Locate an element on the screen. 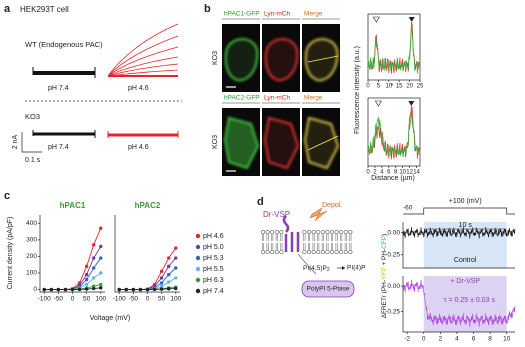 This screenshot has width=525, height=347. wt-label: WT (Endogenous PAC) is located at coordinates (64, 44).